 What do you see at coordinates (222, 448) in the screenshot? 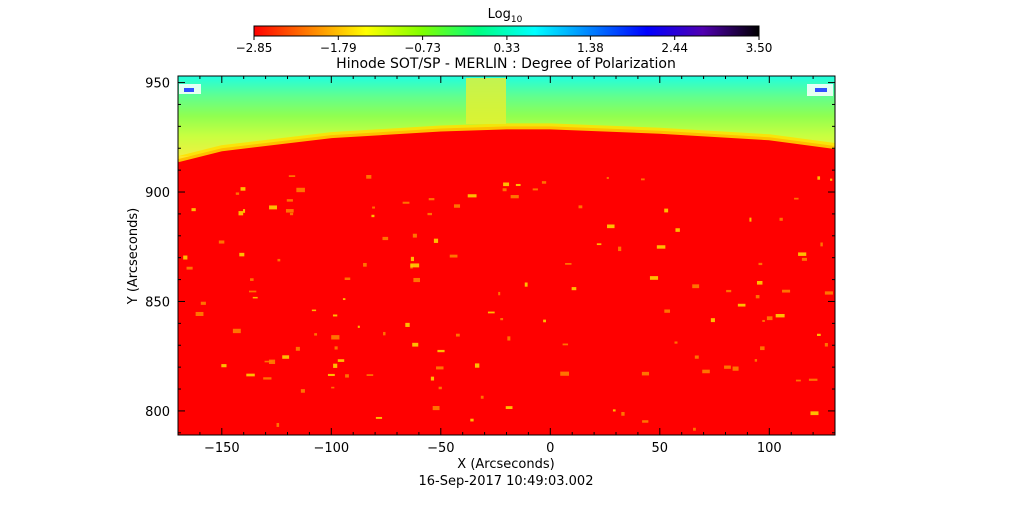
I see `x-tick-label: −150` at bounding box center [222, 448].